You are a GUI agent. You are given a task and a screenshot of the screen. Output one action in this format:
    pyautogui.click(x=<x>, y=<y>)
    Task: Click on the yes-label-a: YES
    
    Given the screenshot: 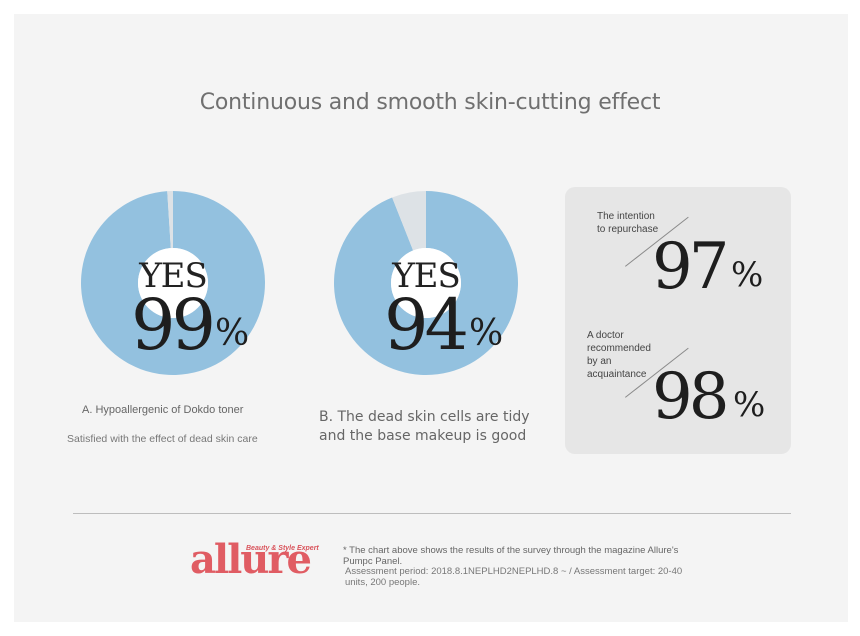 What is the action you would take?
    pyautogui.click(x=173, y=276)
    